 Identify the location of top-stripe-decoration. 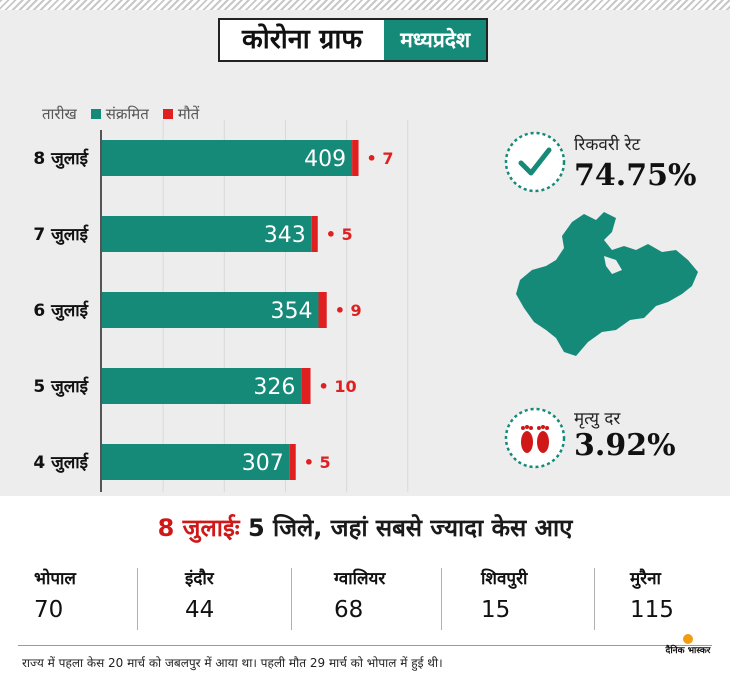
(365, 5).